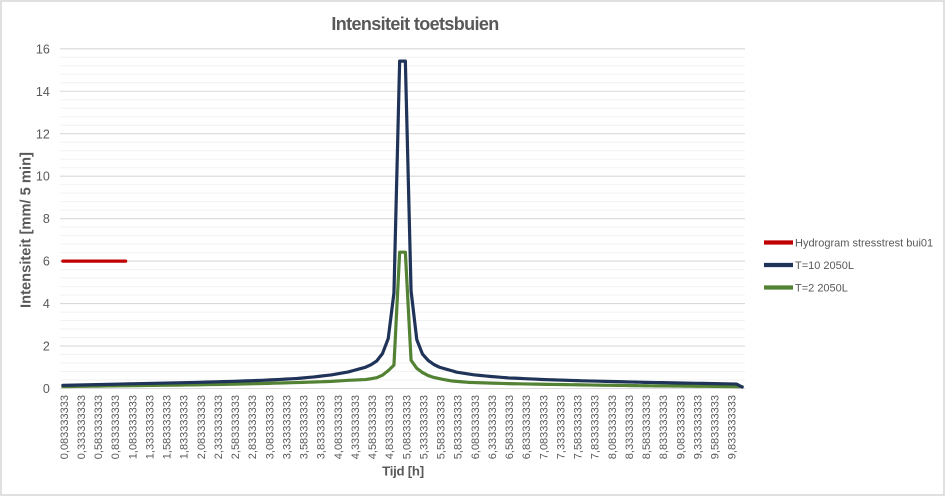 This screenshot has height=496, width=945. I want to click on svg-text: 7,333333333, so click(561, 427).